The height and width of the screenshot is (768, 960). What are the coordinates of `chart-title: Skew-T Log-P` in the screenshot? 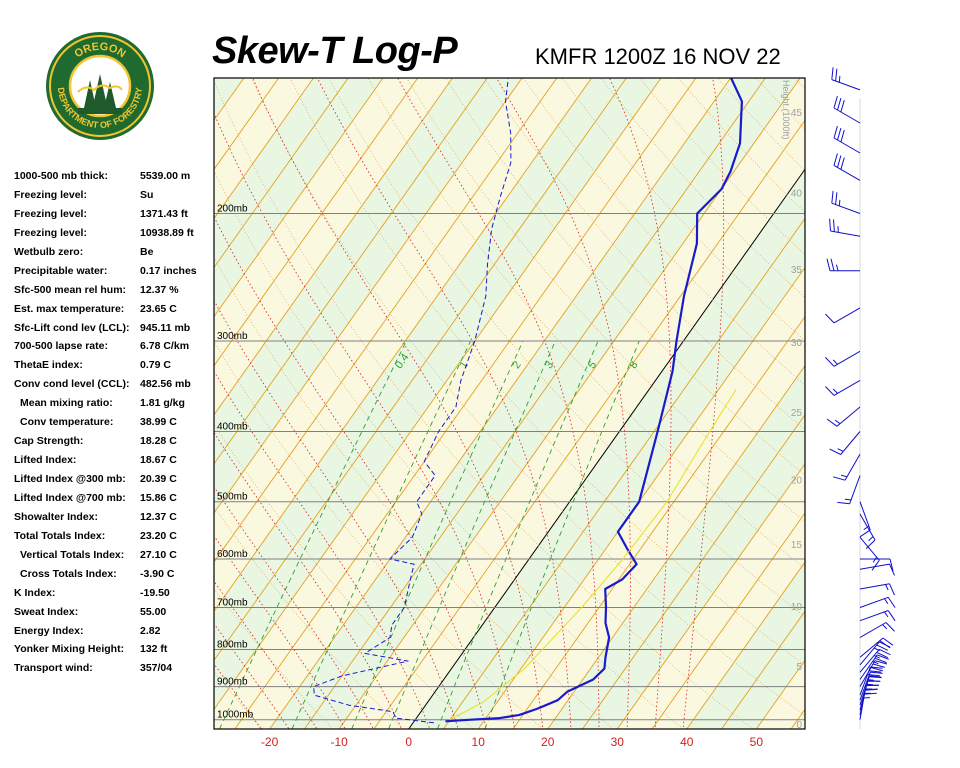 It's located at (335, 51).